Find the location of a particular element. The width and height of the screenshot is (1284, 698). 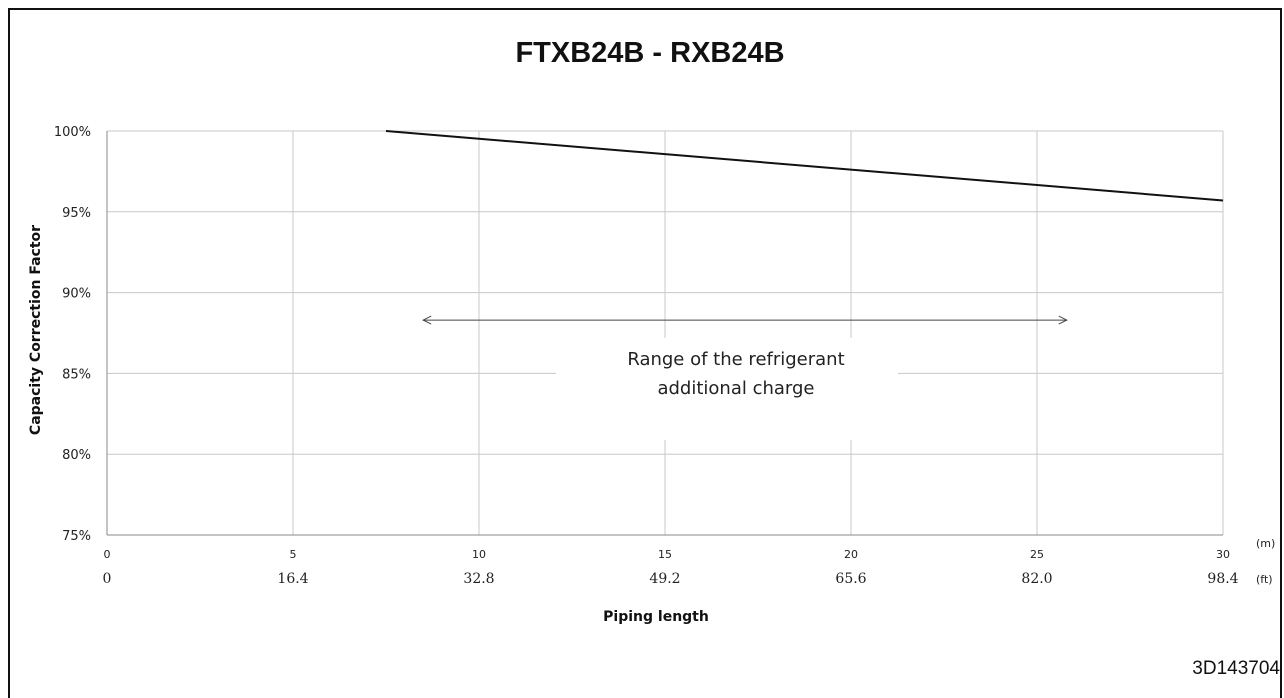

annotation-text: Range of the refrigerant is located at coordinates (735, 359).